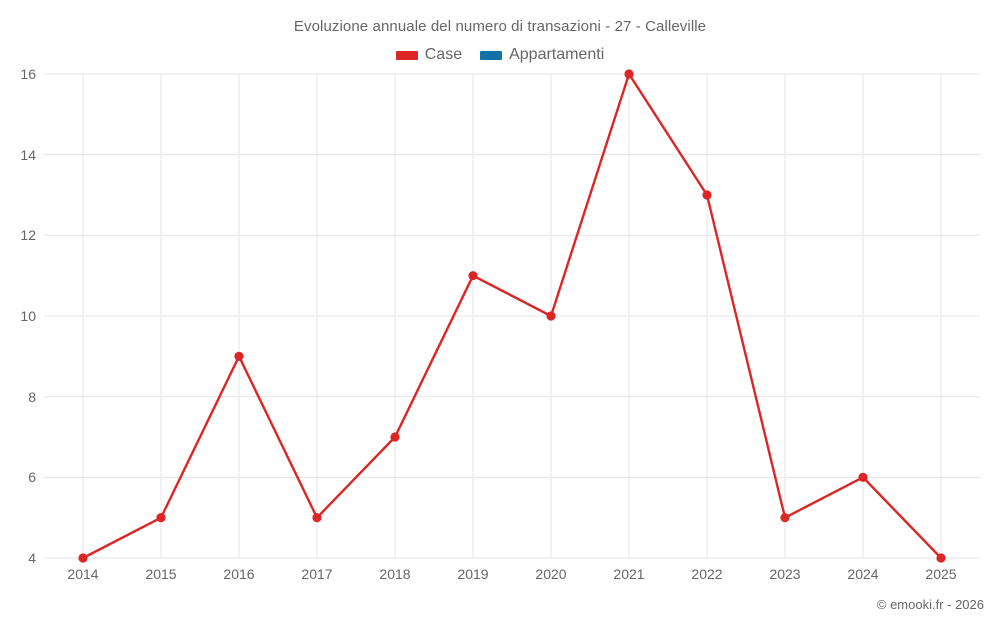  I want to click on x-tick-label: 2020, so click(551, 574).